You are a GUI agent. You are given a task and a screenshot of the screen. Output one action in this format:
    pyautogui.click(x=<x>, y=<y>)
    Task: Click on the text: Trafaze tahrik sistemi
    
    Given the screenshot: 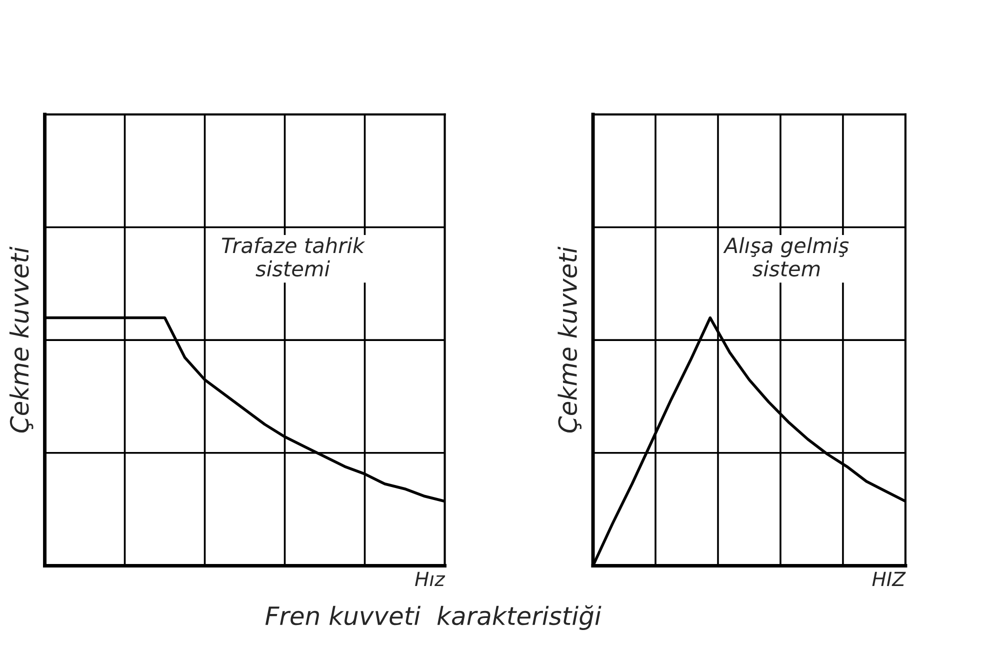 What is the action you would take?
    pyautogui.click(x=294, y=257)
    